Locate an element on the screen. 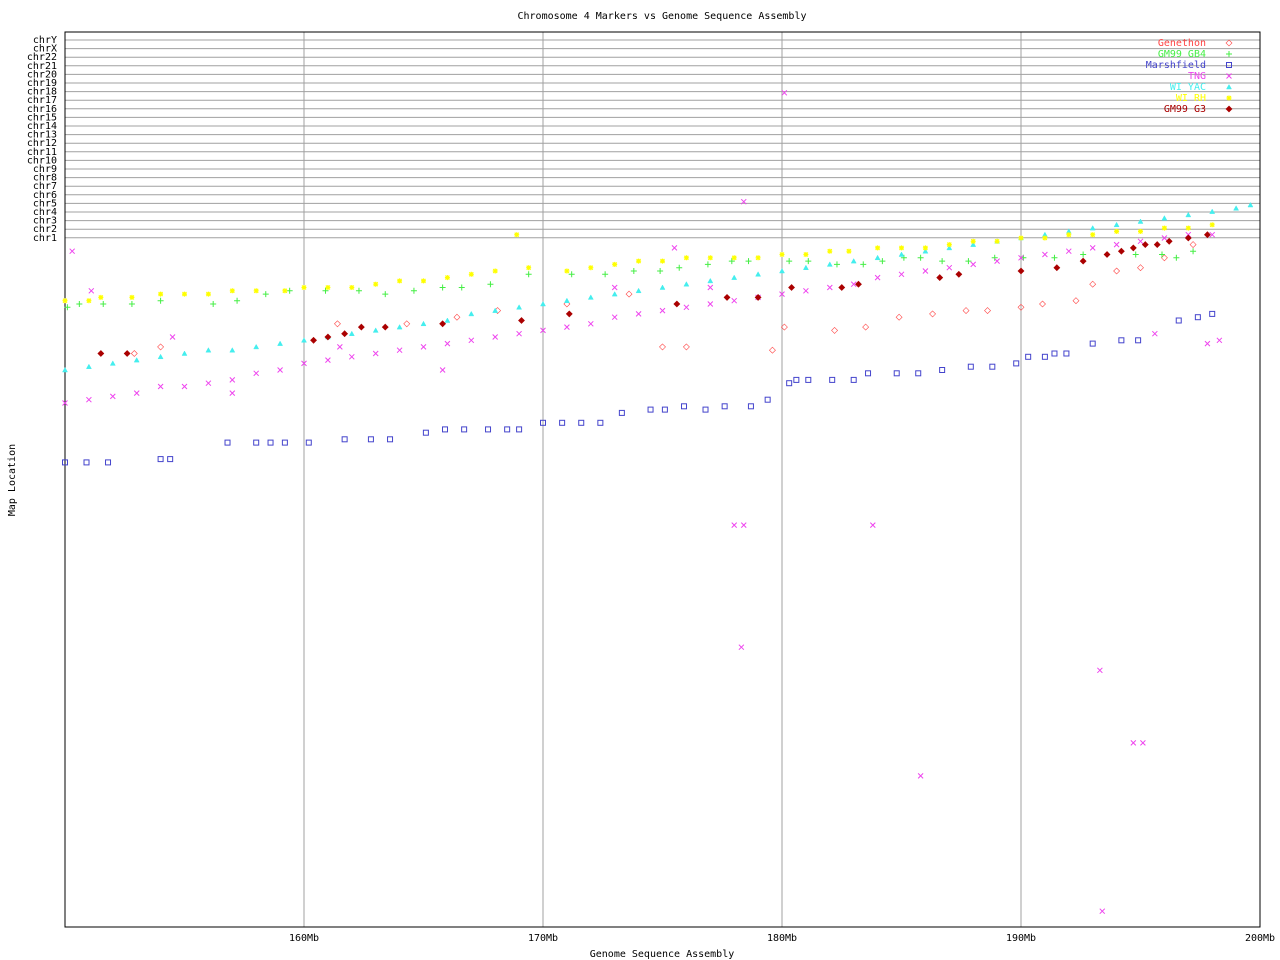  chromosome-row-label: chr15 is located at coordinates (42, 117).